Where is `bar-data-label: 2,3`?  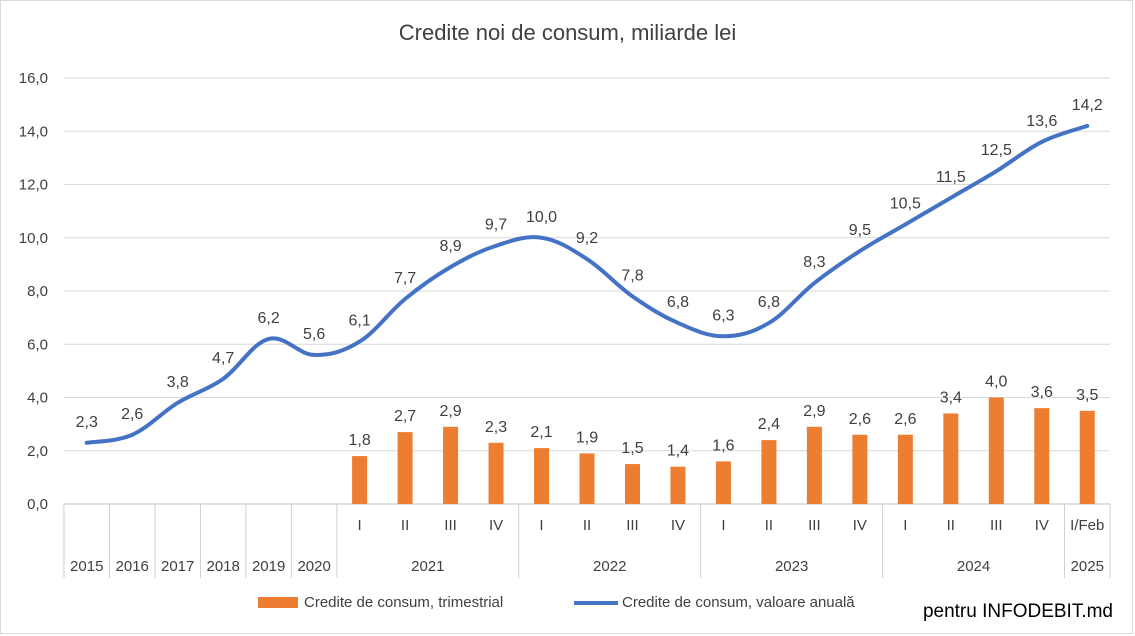 bar-data-label: 2,3 is located at coordinates (496, 427).